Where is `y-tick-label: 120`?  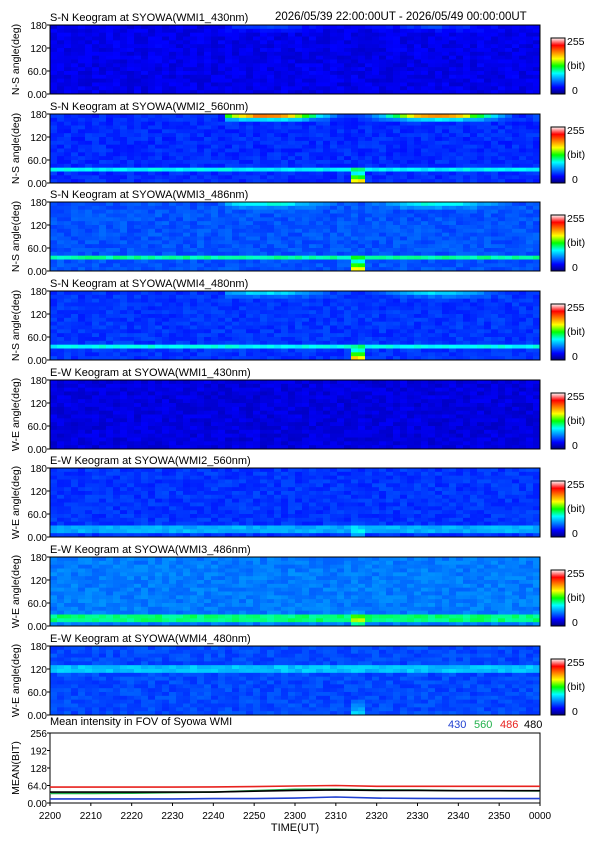
y-tick-label: 120 is located at coordinates (38, 226).